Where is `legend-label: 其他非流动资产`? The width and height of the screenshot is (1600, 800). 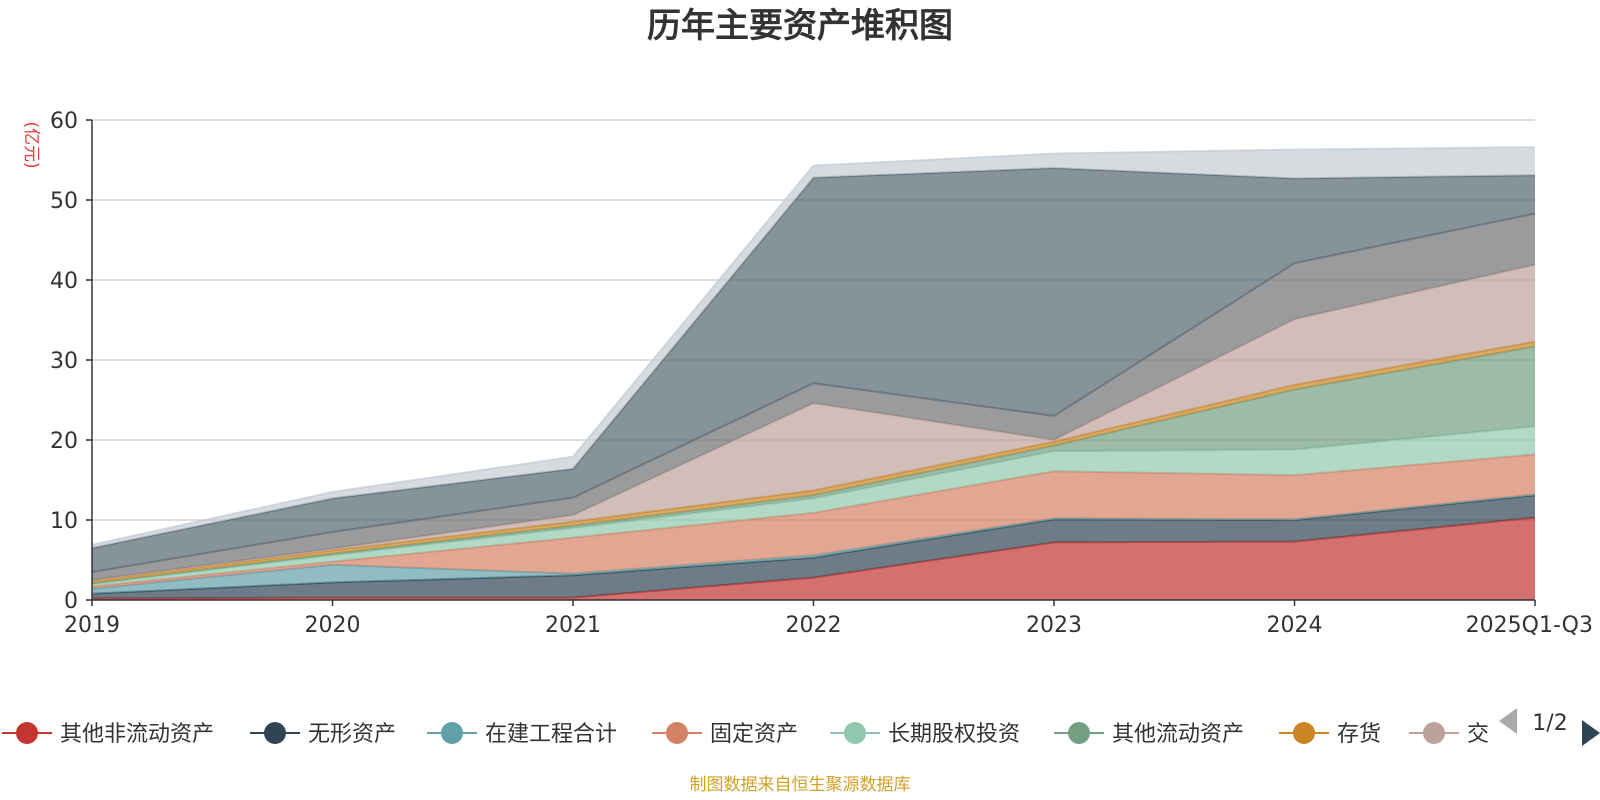 legend-label: 其他非流动资产 is located at coordinates (137, 734).